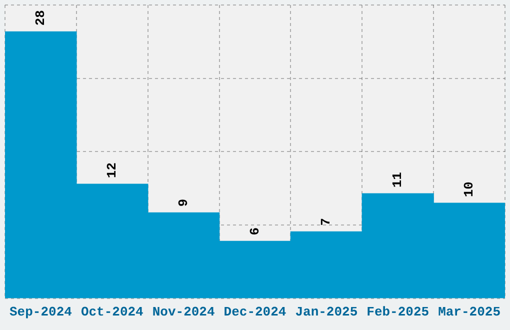  I want to click on x-tick-label: Sep-2024, so click(41, 312).